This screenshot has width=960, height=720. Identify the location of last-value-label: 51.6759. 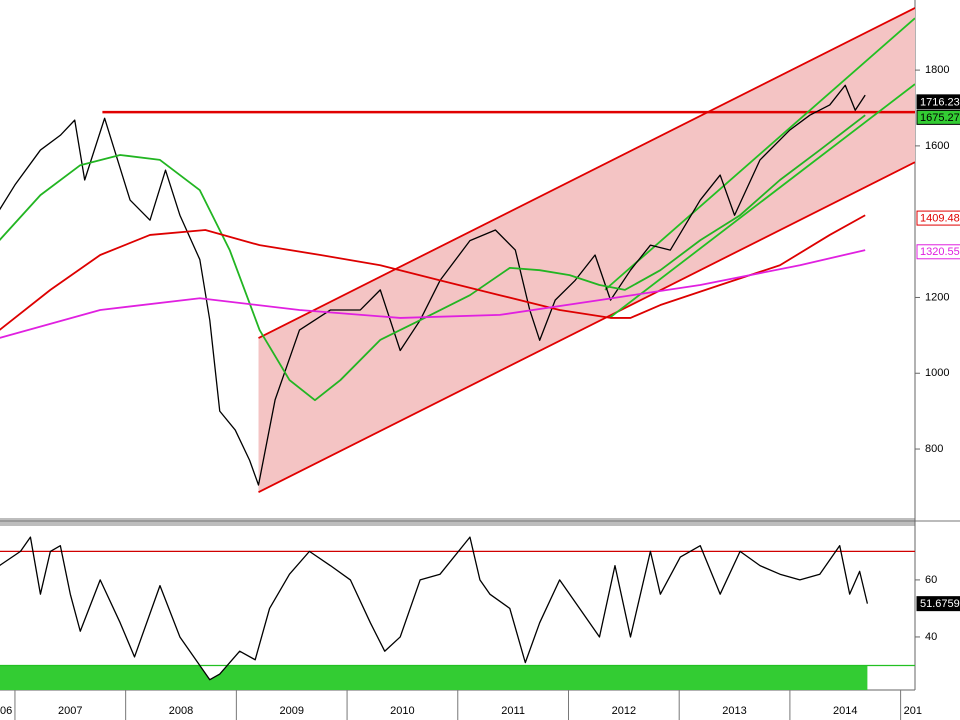
(940, 604).